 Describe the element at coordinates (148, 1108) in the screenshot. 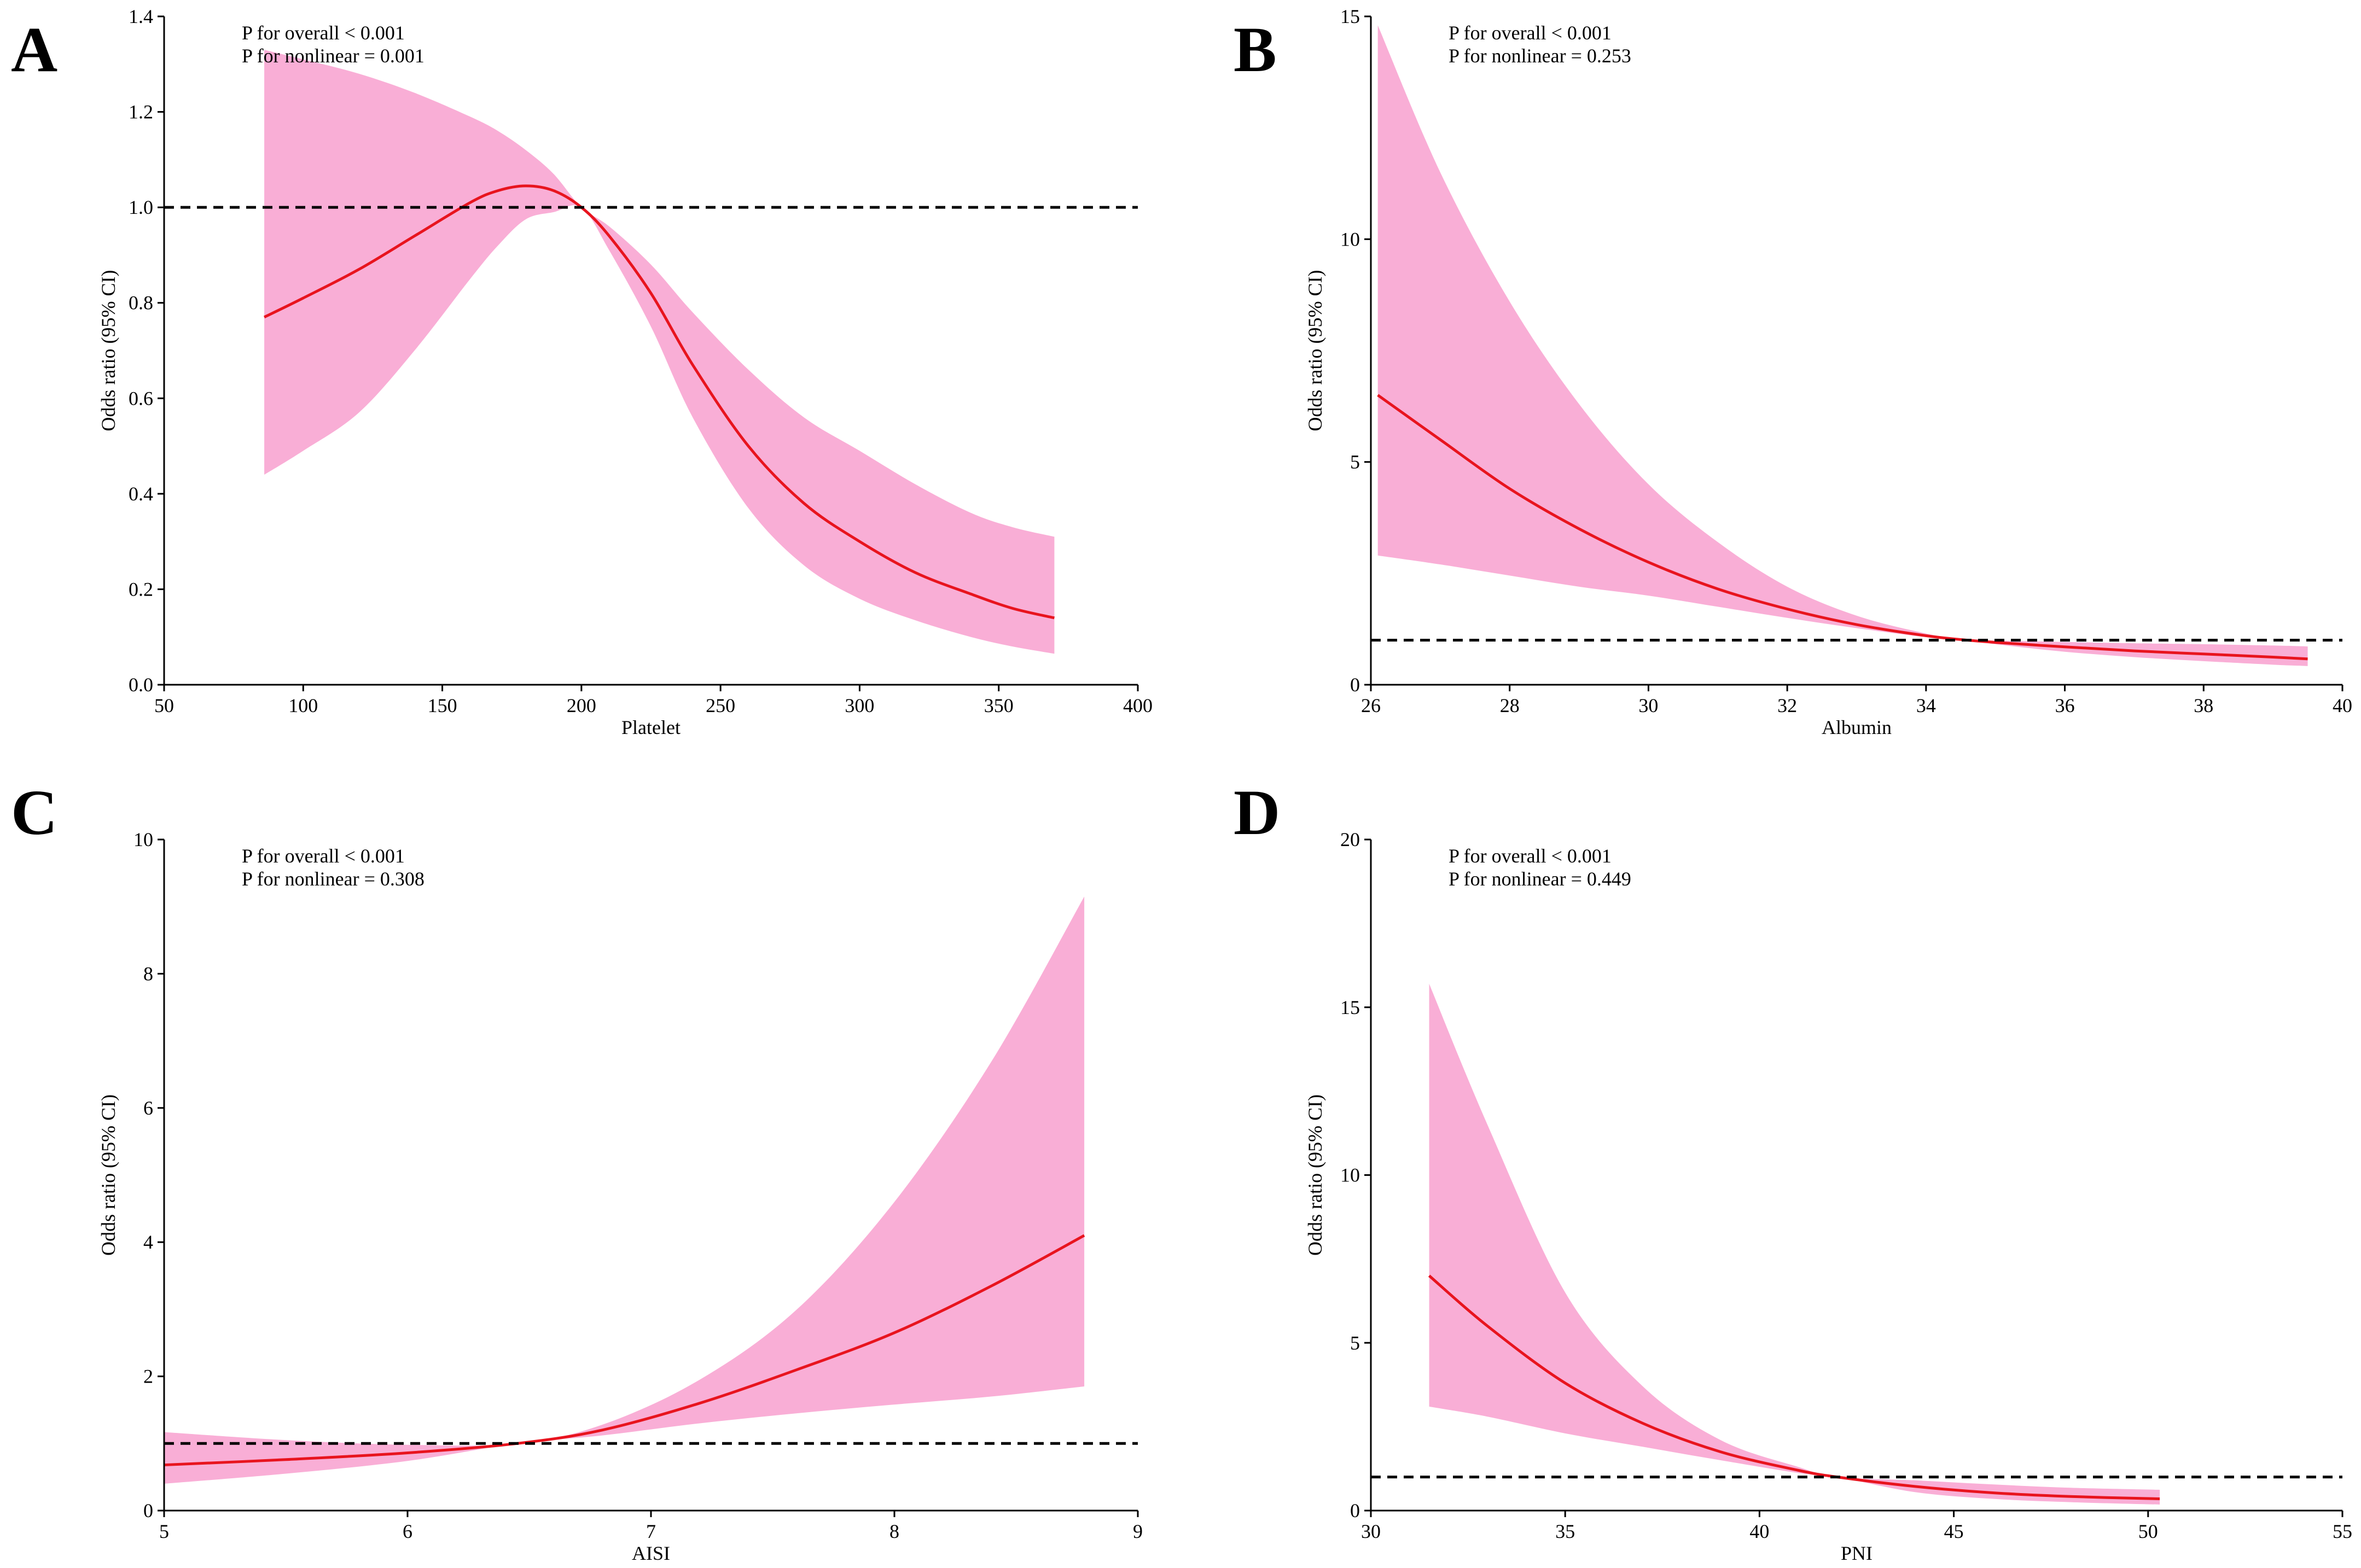

I see `y-tick-label: 6` at that location.